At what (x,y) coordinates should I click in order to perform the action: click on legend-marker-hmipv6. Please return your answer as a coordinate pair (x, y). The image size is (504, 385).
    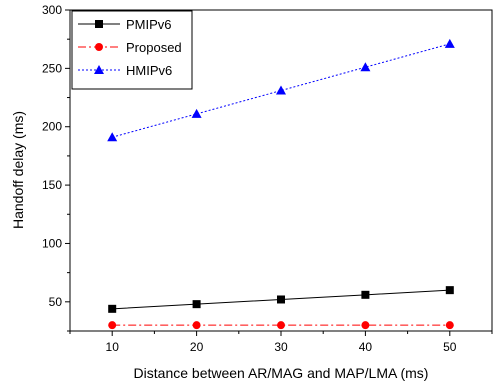
    Looking at the image, I should click on (99, 69).